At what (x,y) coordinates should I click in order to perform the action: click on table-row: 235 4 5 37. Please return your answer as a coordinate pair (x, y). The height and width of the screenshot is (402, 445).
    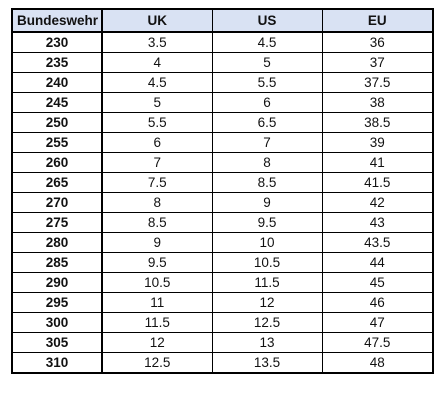
    Looking at the image, I should click on (222, 62).